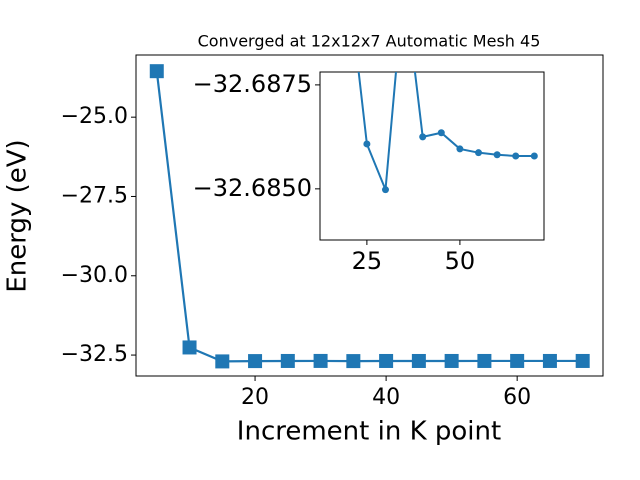 The image size is (640, 480). I want to click on y-tick-label: −27.5, so click(94, 195).